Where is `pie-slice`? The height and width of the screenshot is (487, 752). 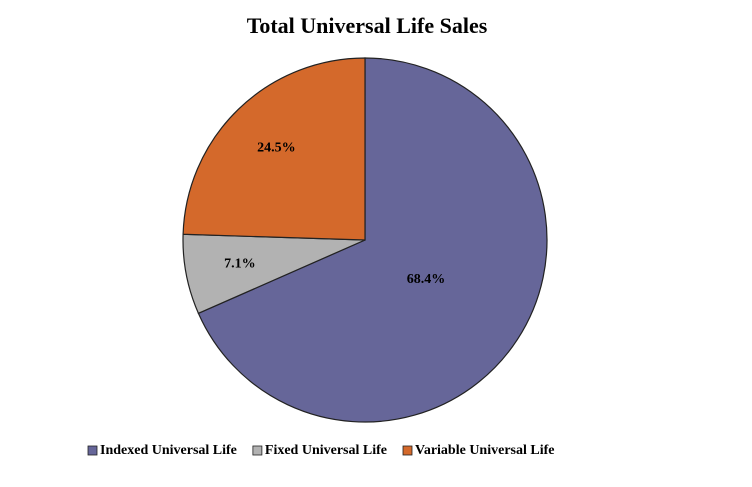 pie-slice is located at coordinates (274, 149).